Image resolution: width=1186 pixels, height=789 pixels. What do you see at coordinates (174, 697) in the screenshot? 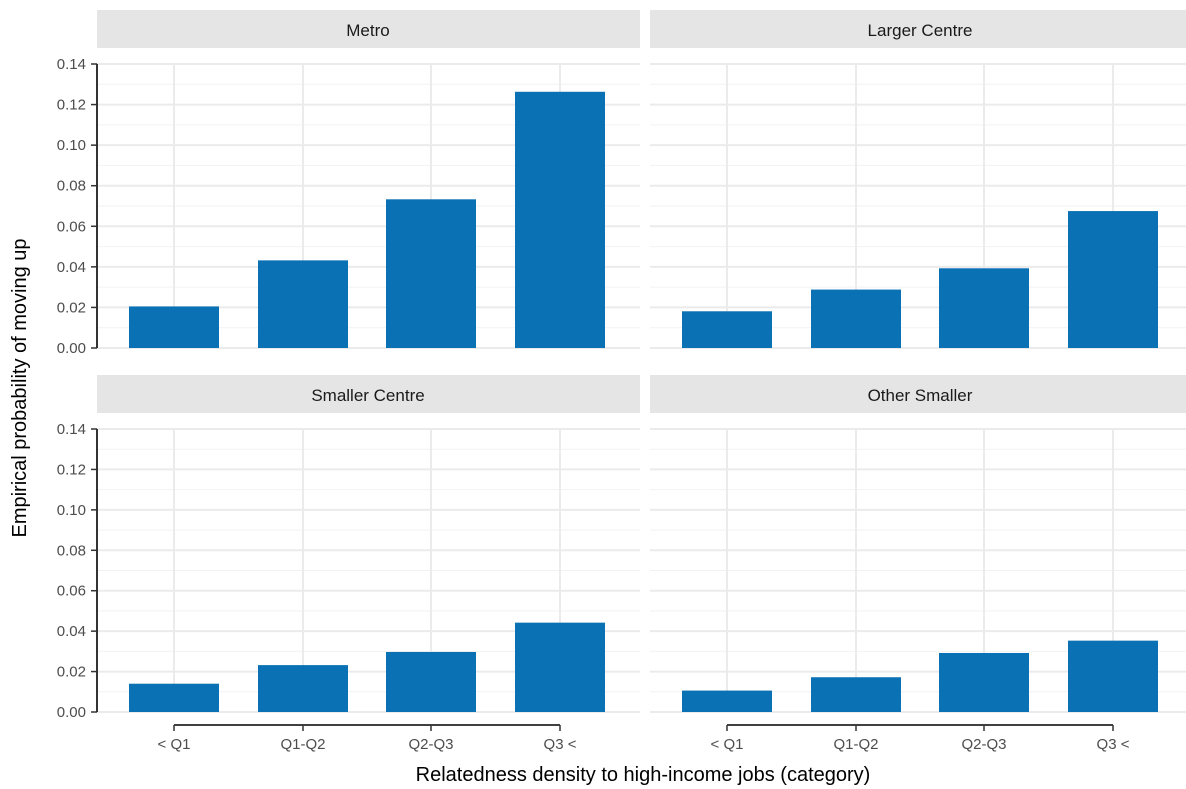
I see `bar-smaller-centre-q1` at bounding box center [174, 697].